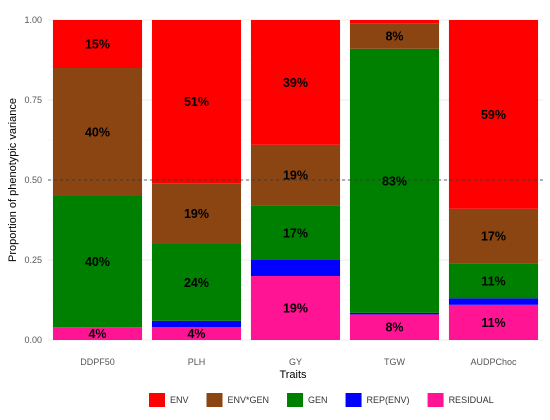  I want to click on segment-label: 59%, so click(493, 115).